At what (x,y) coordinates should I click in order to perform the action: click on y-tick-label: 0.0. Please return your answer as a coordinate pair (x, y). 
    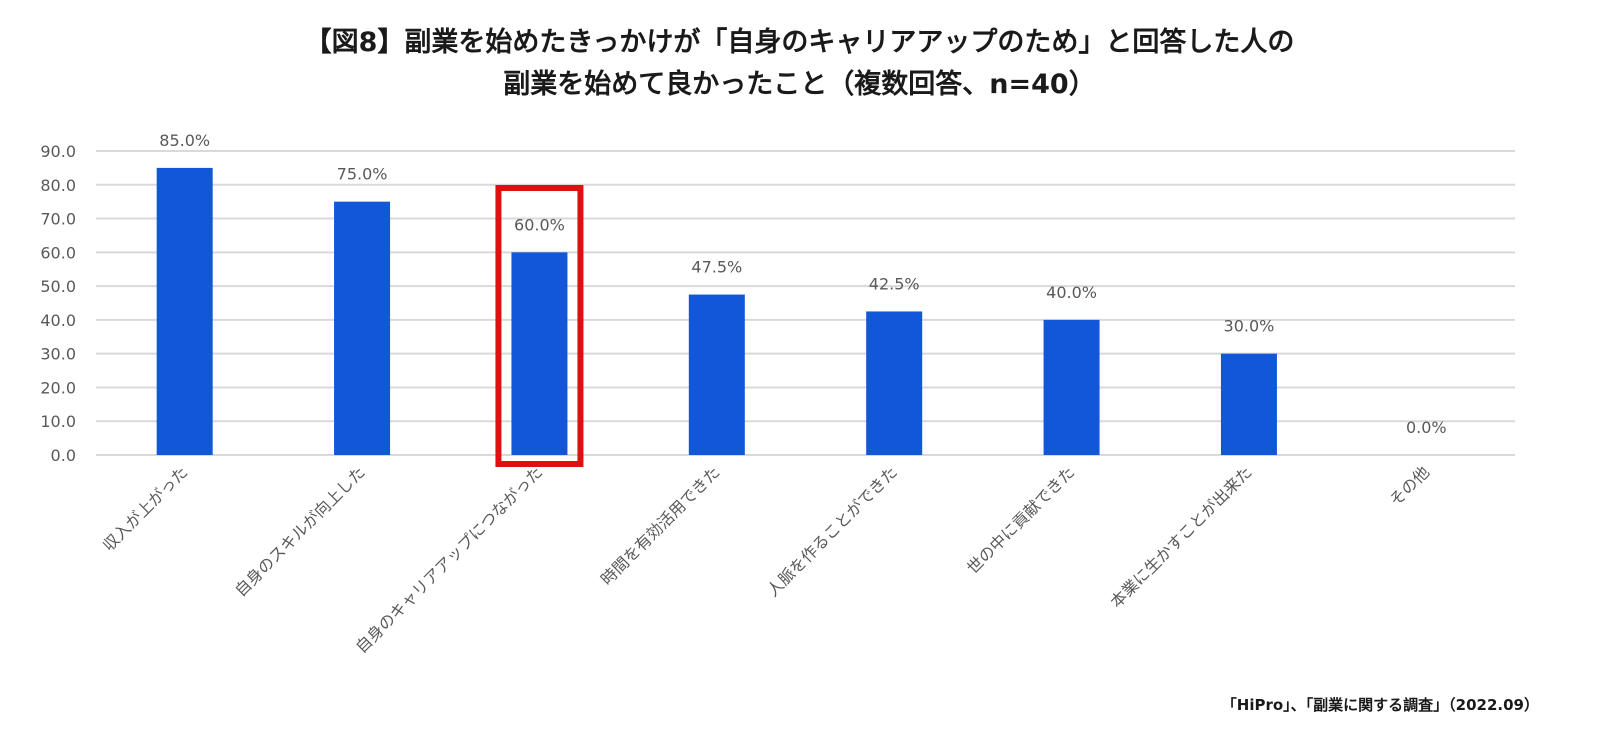
    Looking at the image, I should click on (63, 455).